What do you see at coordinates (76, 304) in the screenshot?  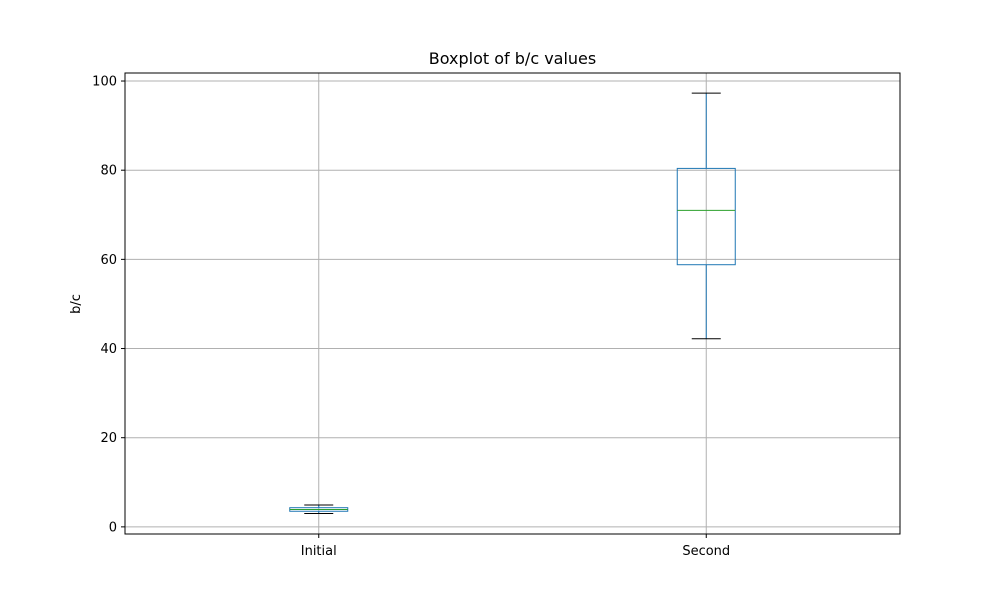 I see `y-axis-label: b/c` at bounding box center [76, 304].